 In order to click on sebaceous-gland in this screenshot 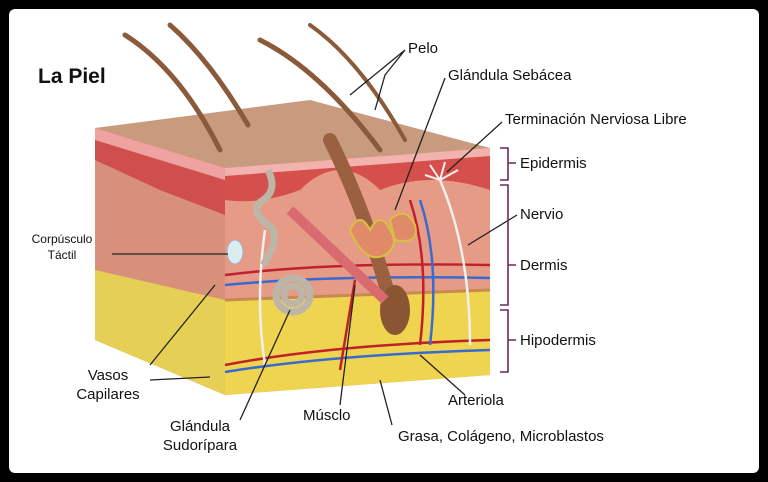, I will do `click(382, 235)`.